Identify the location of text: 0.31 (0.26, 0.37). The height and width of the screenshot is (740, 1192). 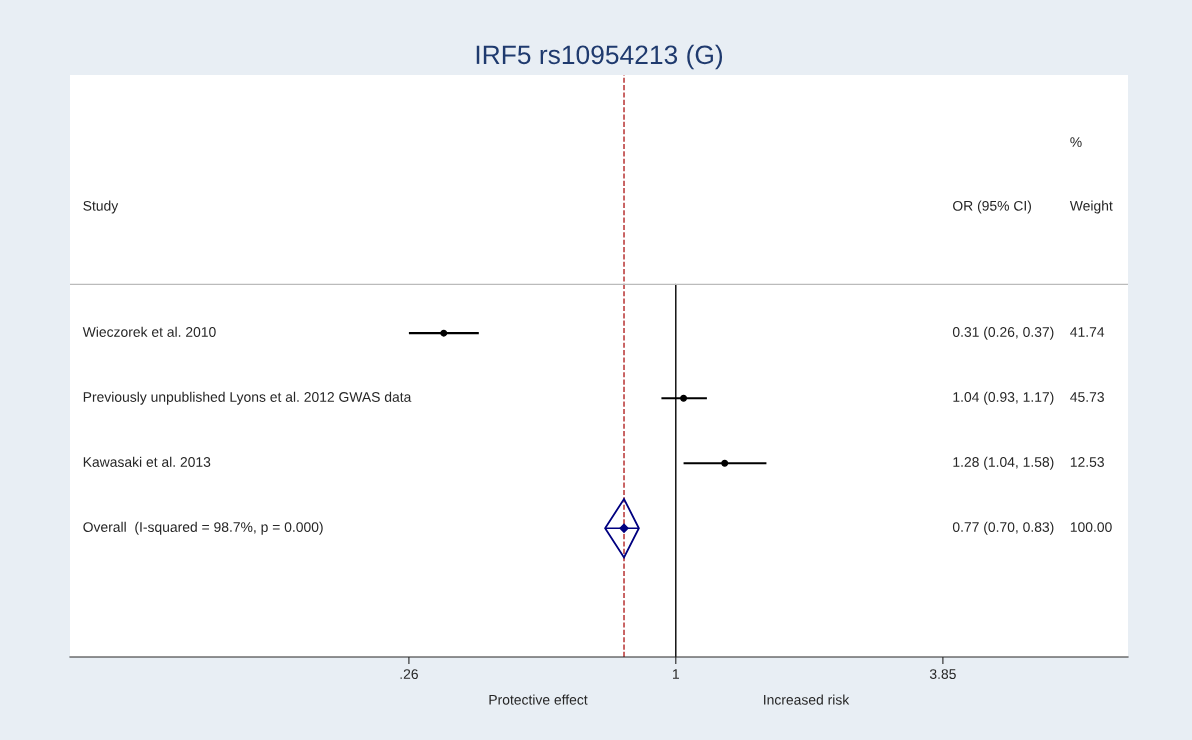
(1003, 333).